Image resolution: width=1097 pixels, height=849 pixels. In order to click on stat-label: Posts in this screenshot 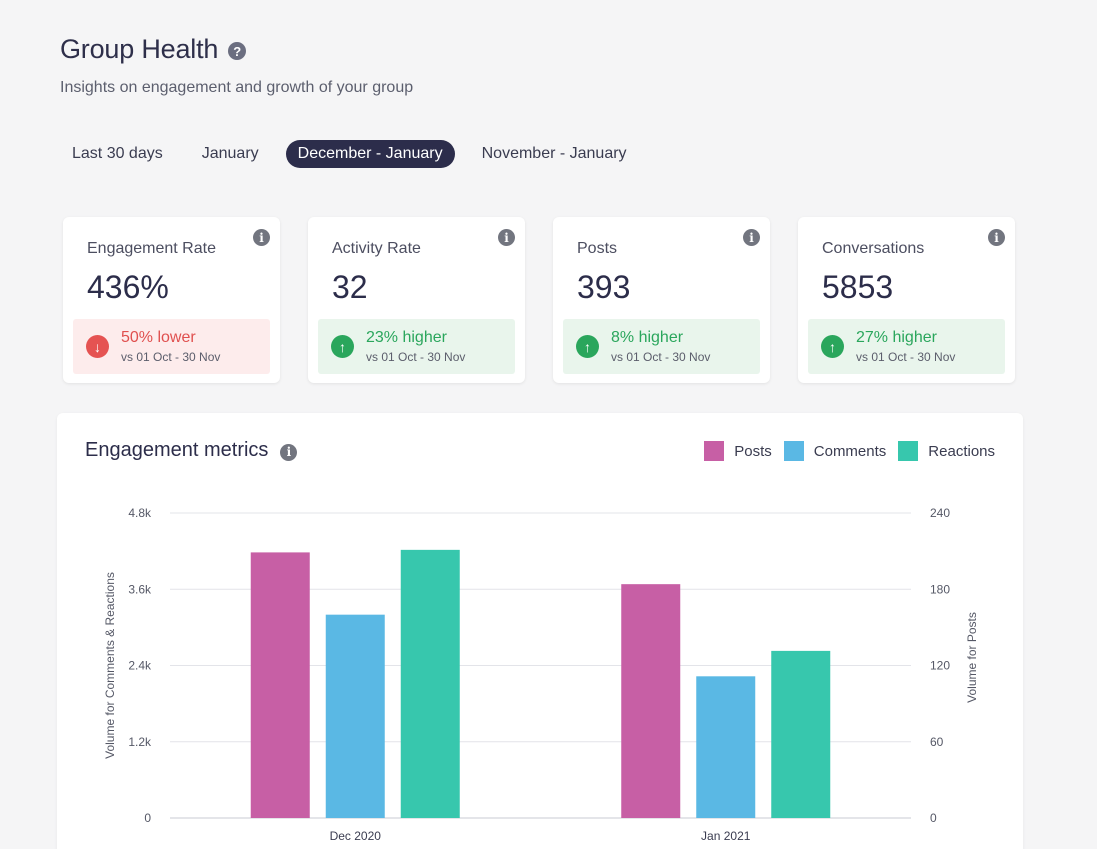, I will do `click(597, 248)`.